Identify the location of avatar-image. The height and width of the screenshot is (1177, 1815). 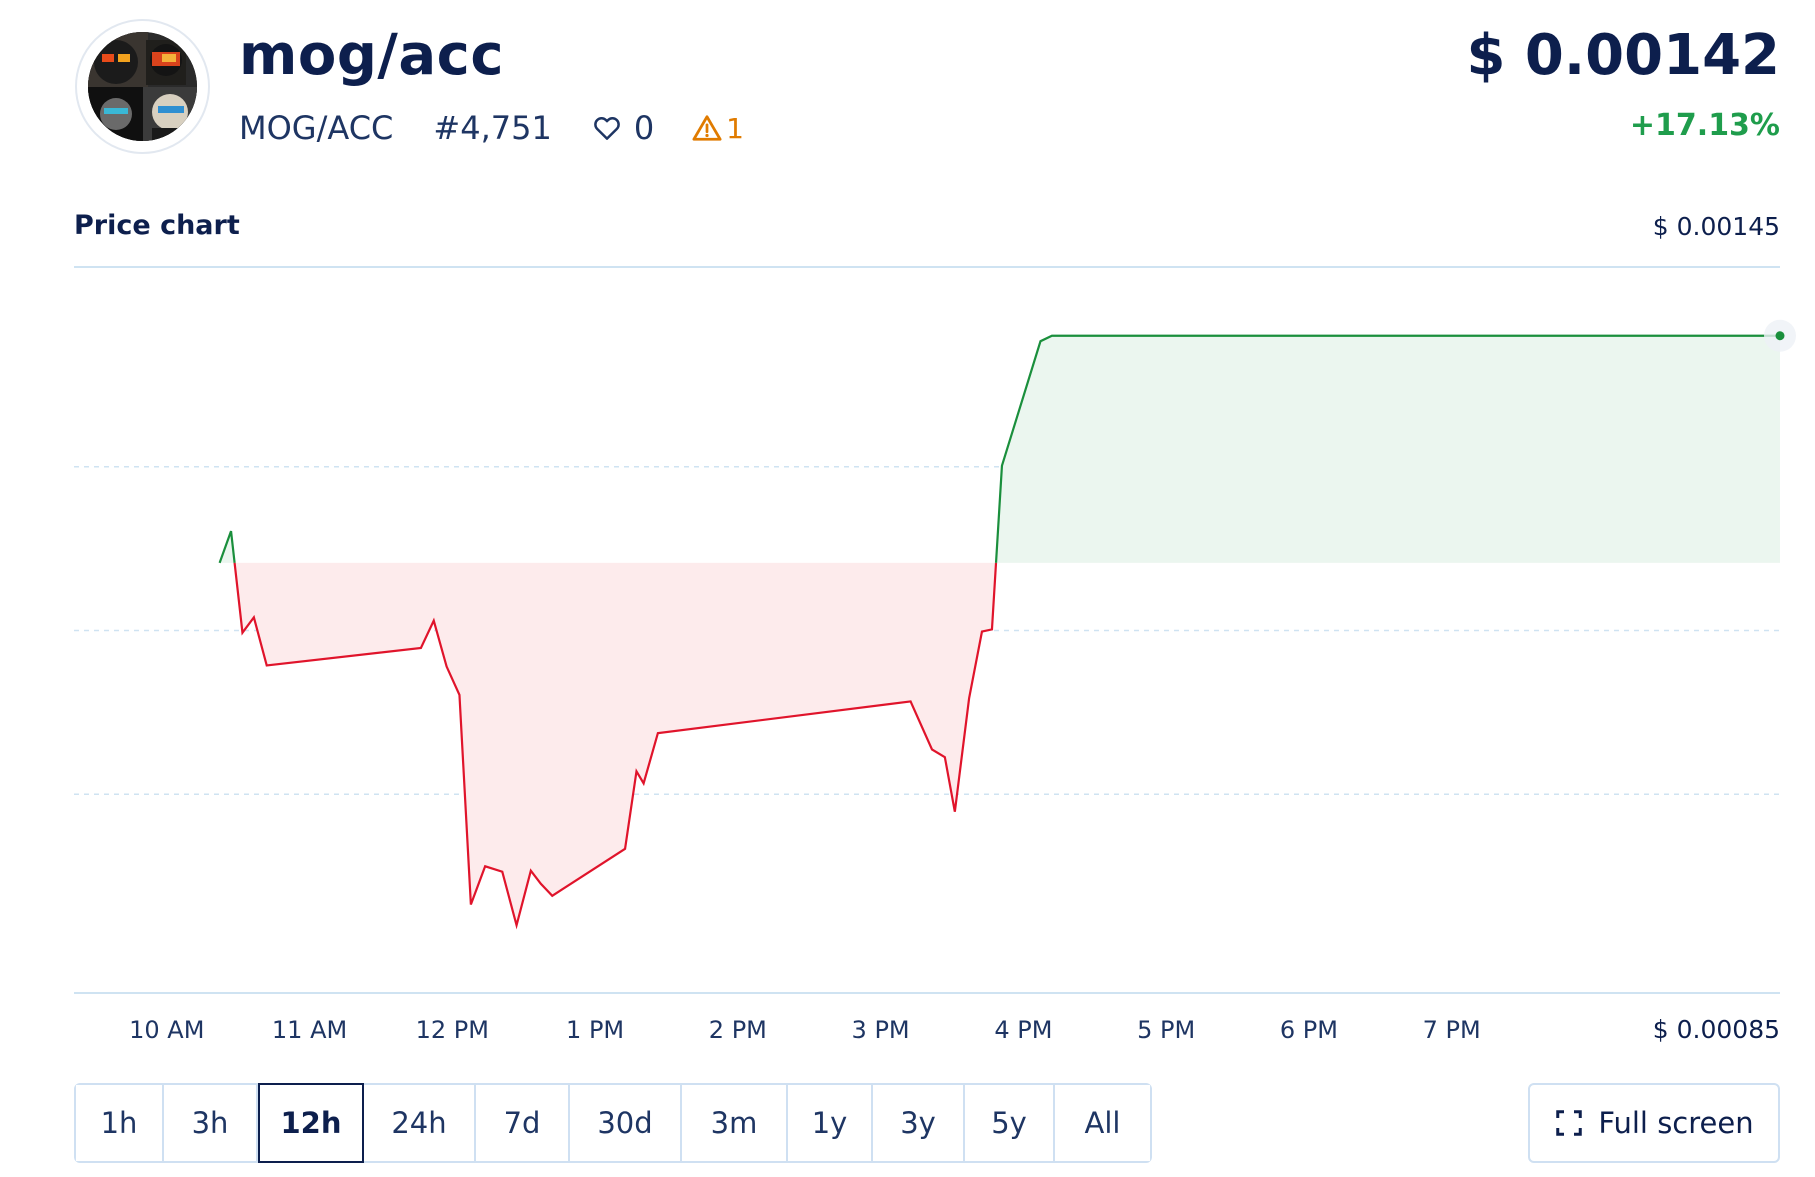
(142, 86).